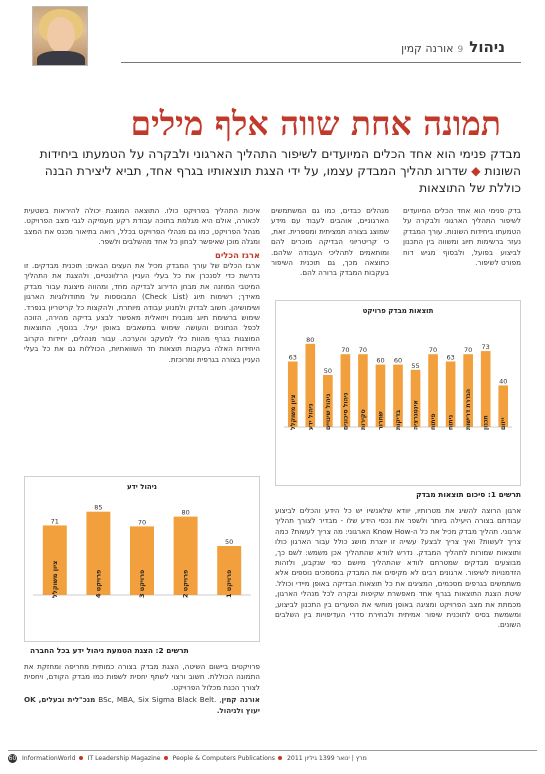 This screenshot has width=545, height=774. Describe the element at coordinates (433, 422) in the screenshot. I see `chart-1-category-label: פיתוח` at that location.